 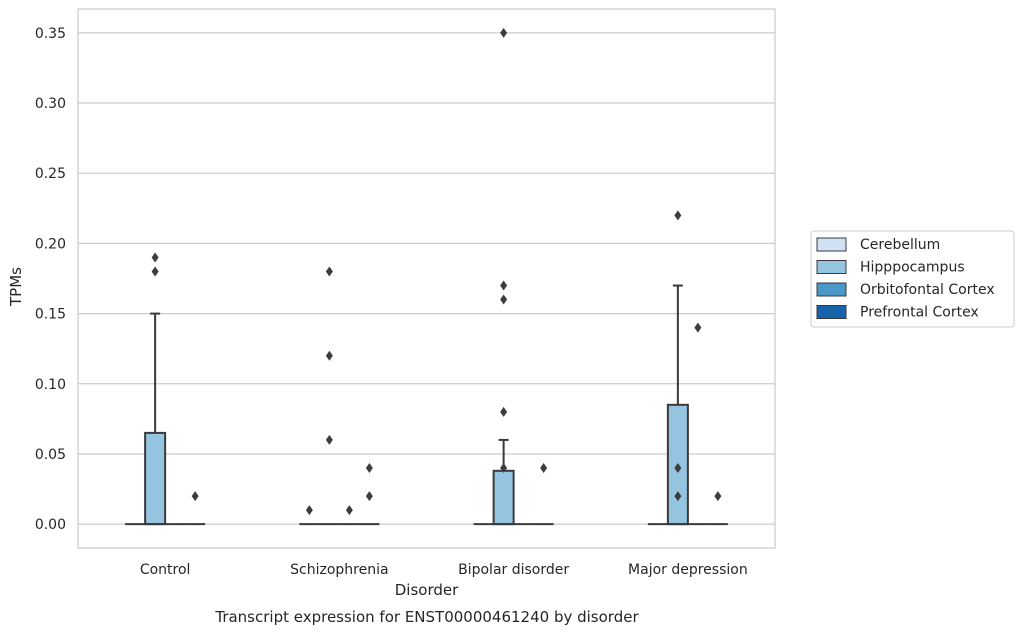 What do you see at coordinates (50, 385) in the screenshot?
I see `y-tick-label: 0.10` at bounding box center [50, 385].